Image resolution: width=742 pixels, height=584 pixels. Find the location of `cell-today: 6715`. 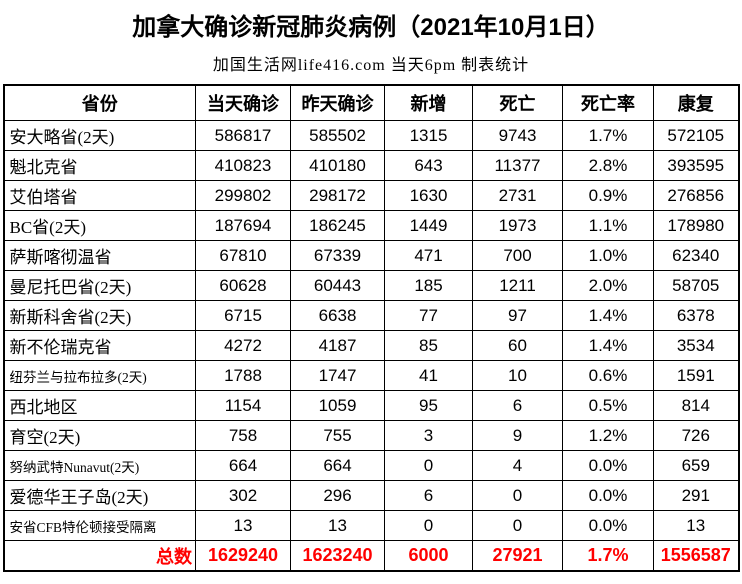

cell-today: 6715 is located at coordinates (243, 315).